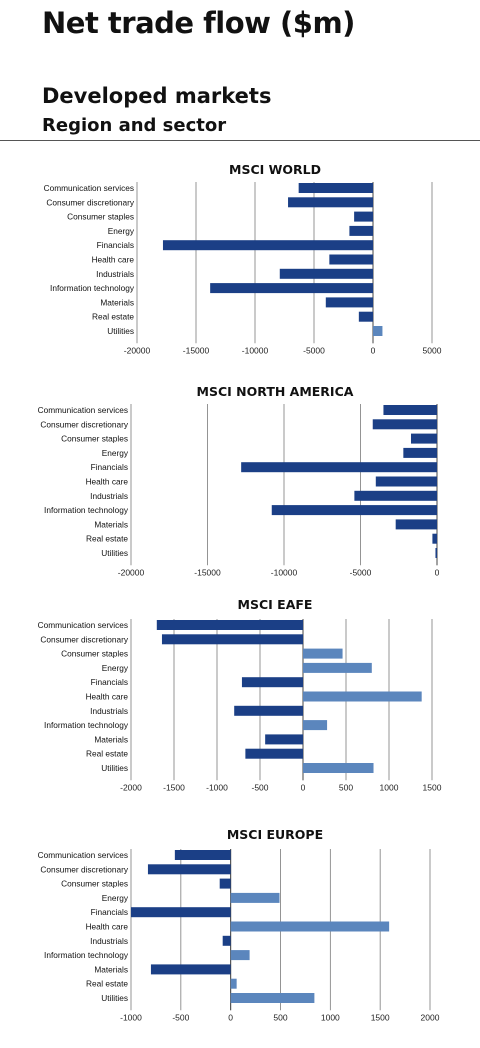  What do you see at coordinates (157, 96) in the screenshot?
I see `section-title: Developed markets` at bounding box center [157, 96].